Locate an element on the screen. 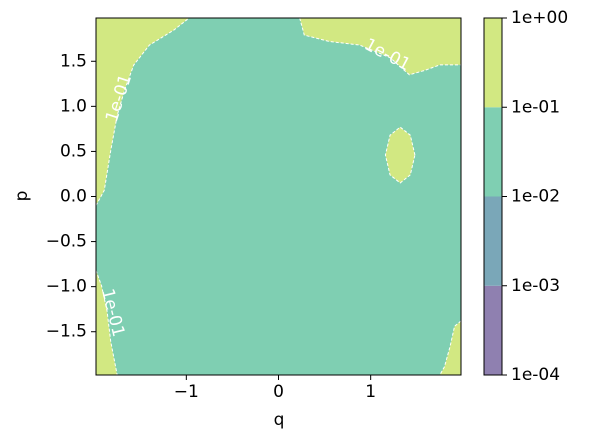 The image size is (591, 440). y-tick-label: −0.5 is located at coordinates (66, 242).